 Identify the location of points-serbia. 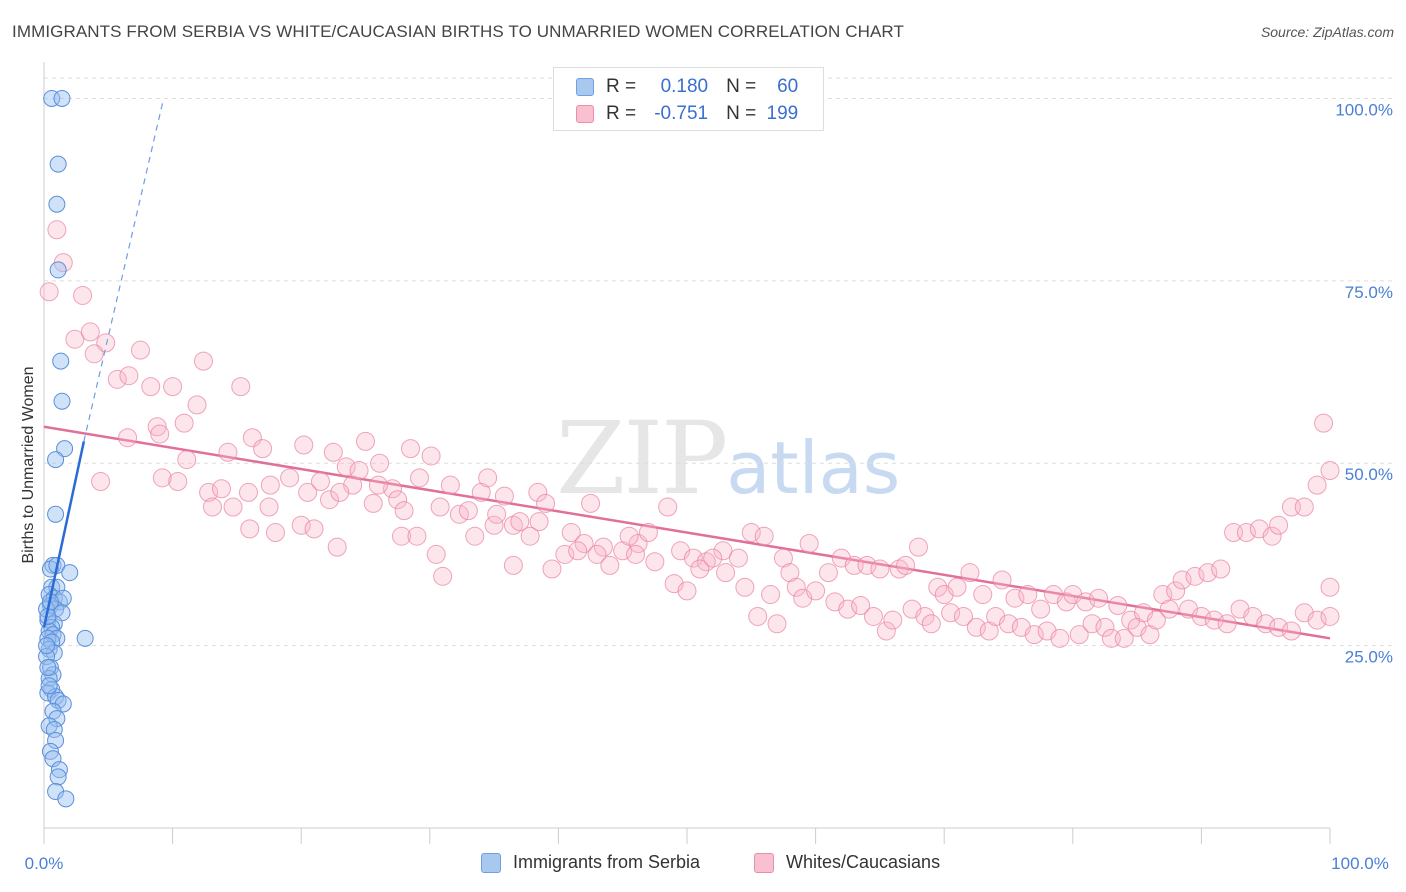
(66, 448).